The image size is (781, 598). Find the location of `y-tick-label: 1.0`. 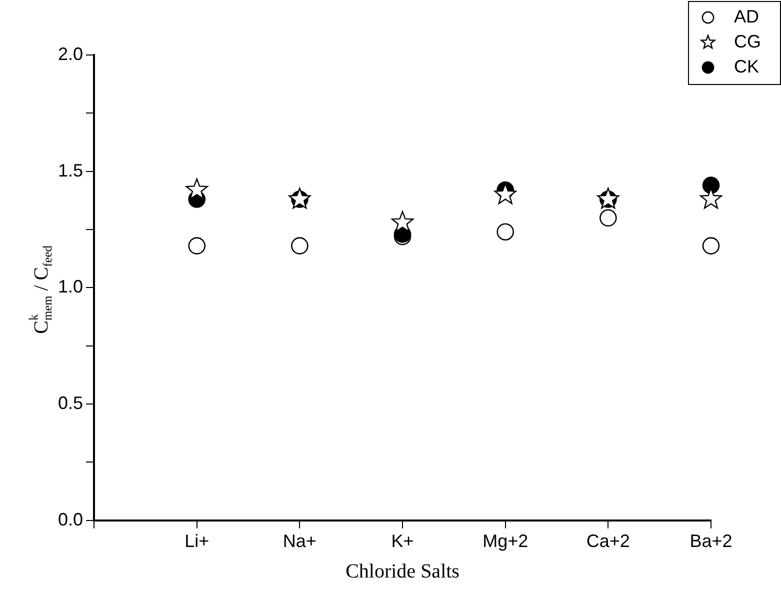

y-tick-label: 1.0 is located at coordinates (71, 286).